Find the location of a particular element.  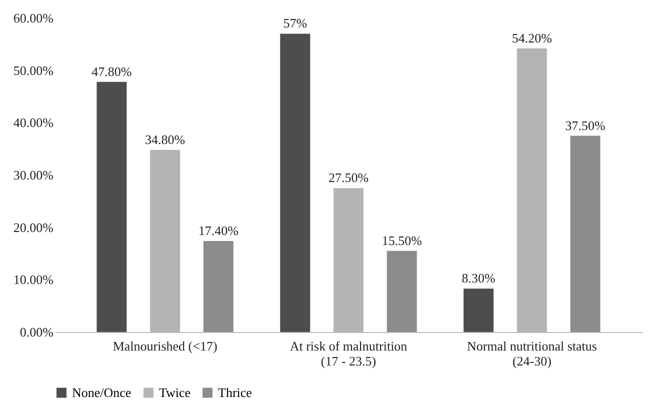

data-label: 8.30% is located at coordinates (479, 278).